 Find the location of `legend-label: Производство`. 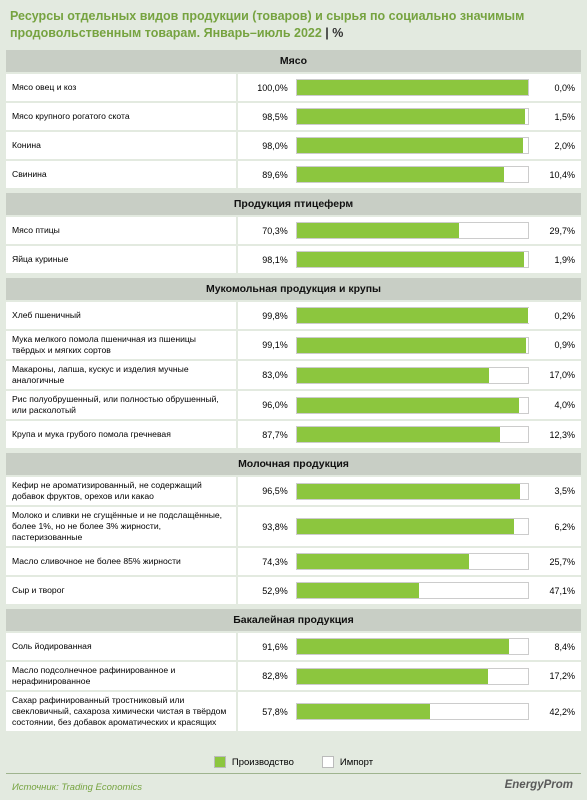

legend-label: Производство is located at coordinates (262, 762).